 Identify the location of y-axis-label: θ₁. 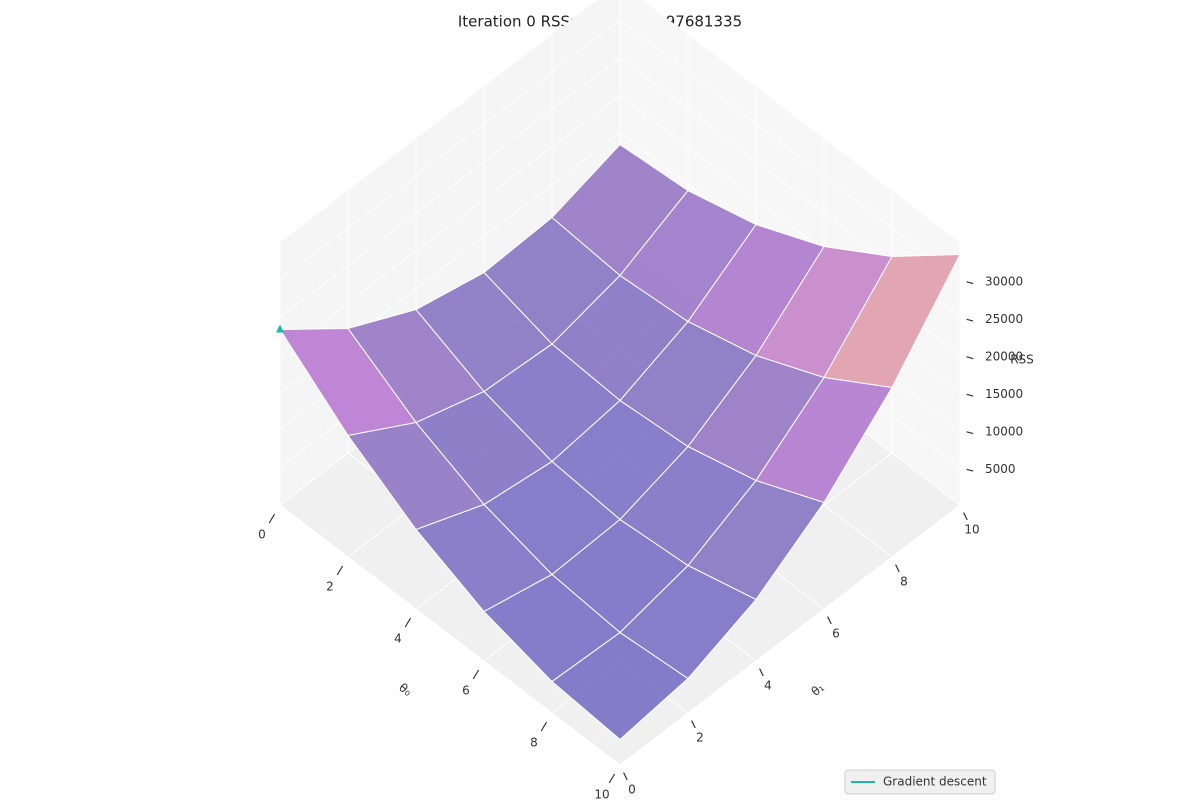
(818, 689).